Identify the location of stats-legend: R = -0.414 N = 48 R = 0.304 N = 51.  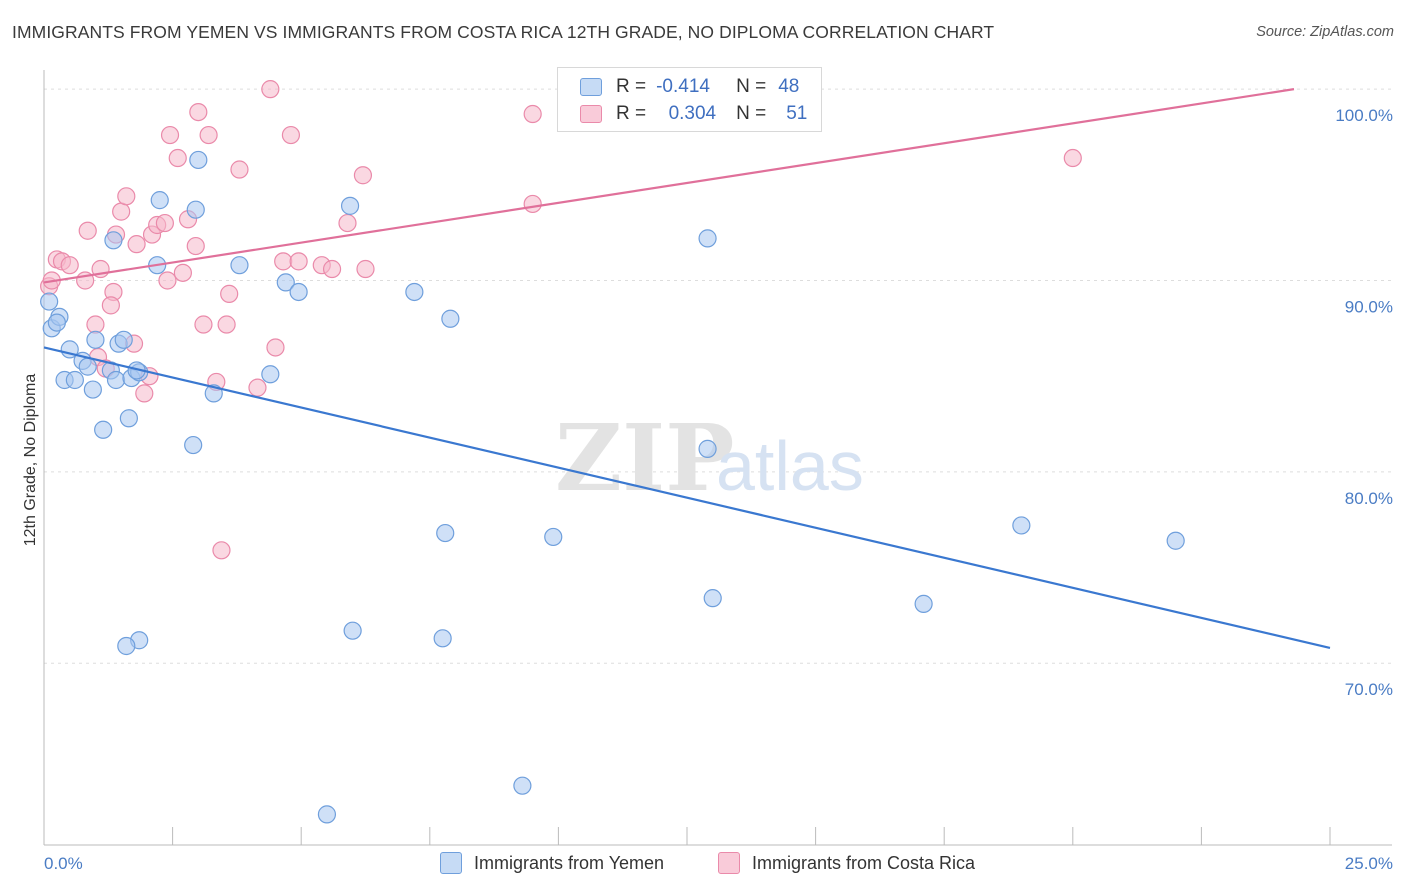
(689, 99).